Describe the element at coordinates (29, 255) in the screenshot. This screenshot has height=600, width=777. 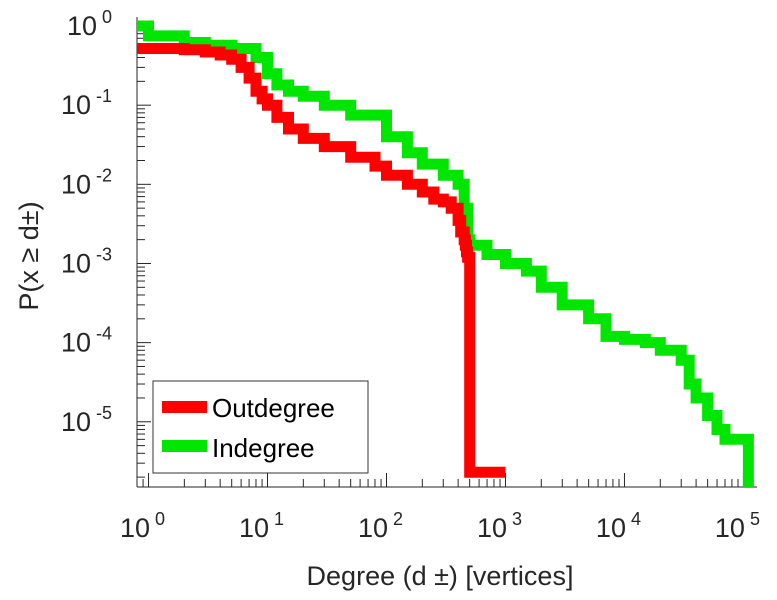
I see `y-axis-label: P(x ≥ d±)` at that location.